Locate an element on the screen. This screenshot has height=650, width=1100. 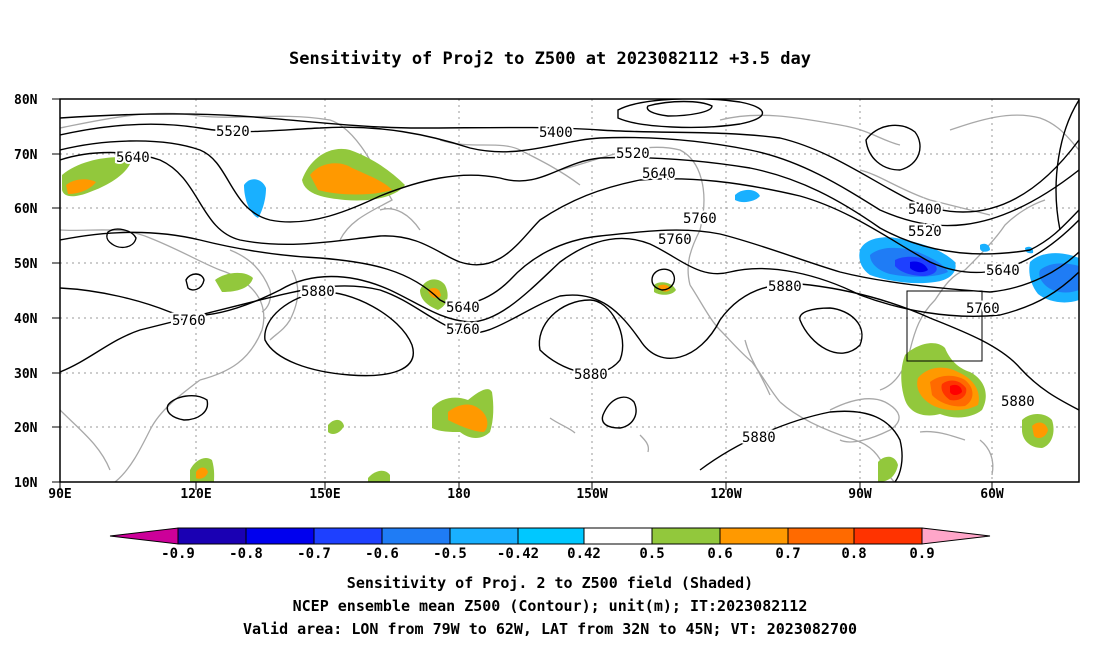
colorbar-label: -0.8 is located at coordinates (246, 554).